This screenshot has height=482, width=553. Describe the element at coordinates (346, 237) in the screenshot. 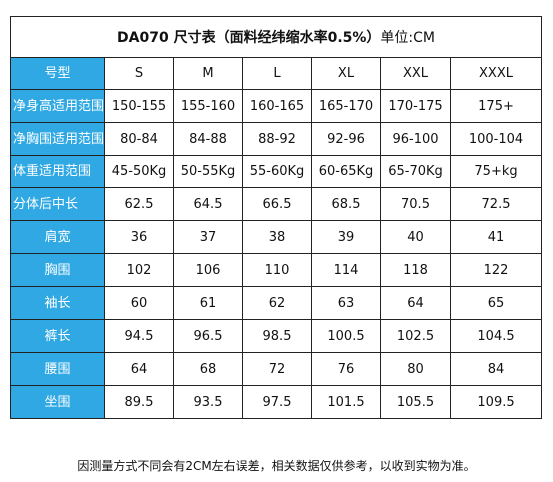

I see `table-cell: 39` at that location.